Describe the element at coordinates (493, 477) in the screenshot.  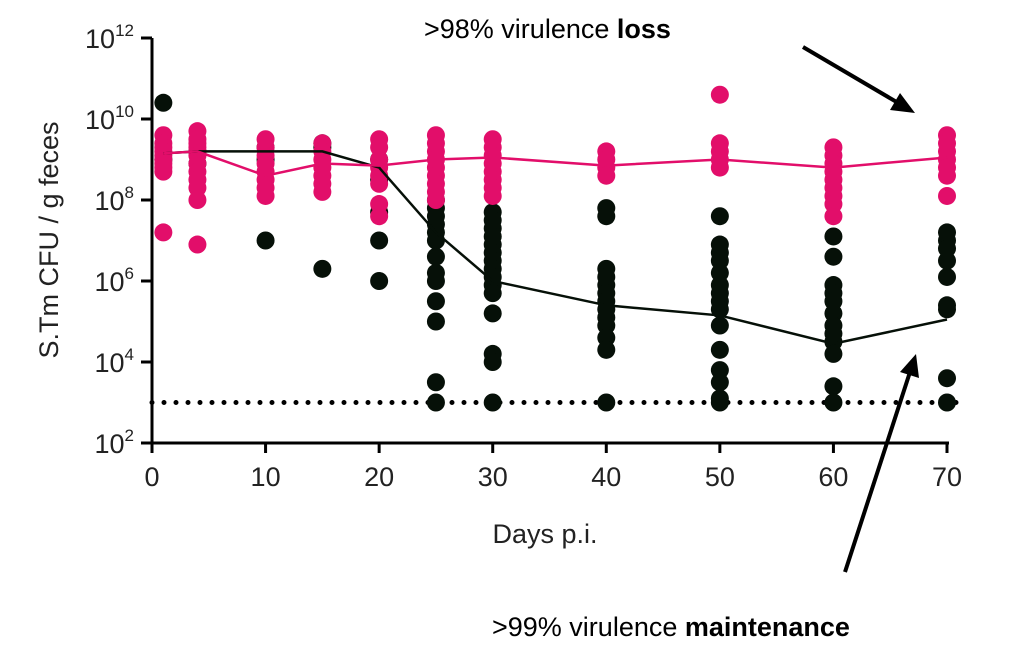
I see `x-tick-label: 30` at that location.